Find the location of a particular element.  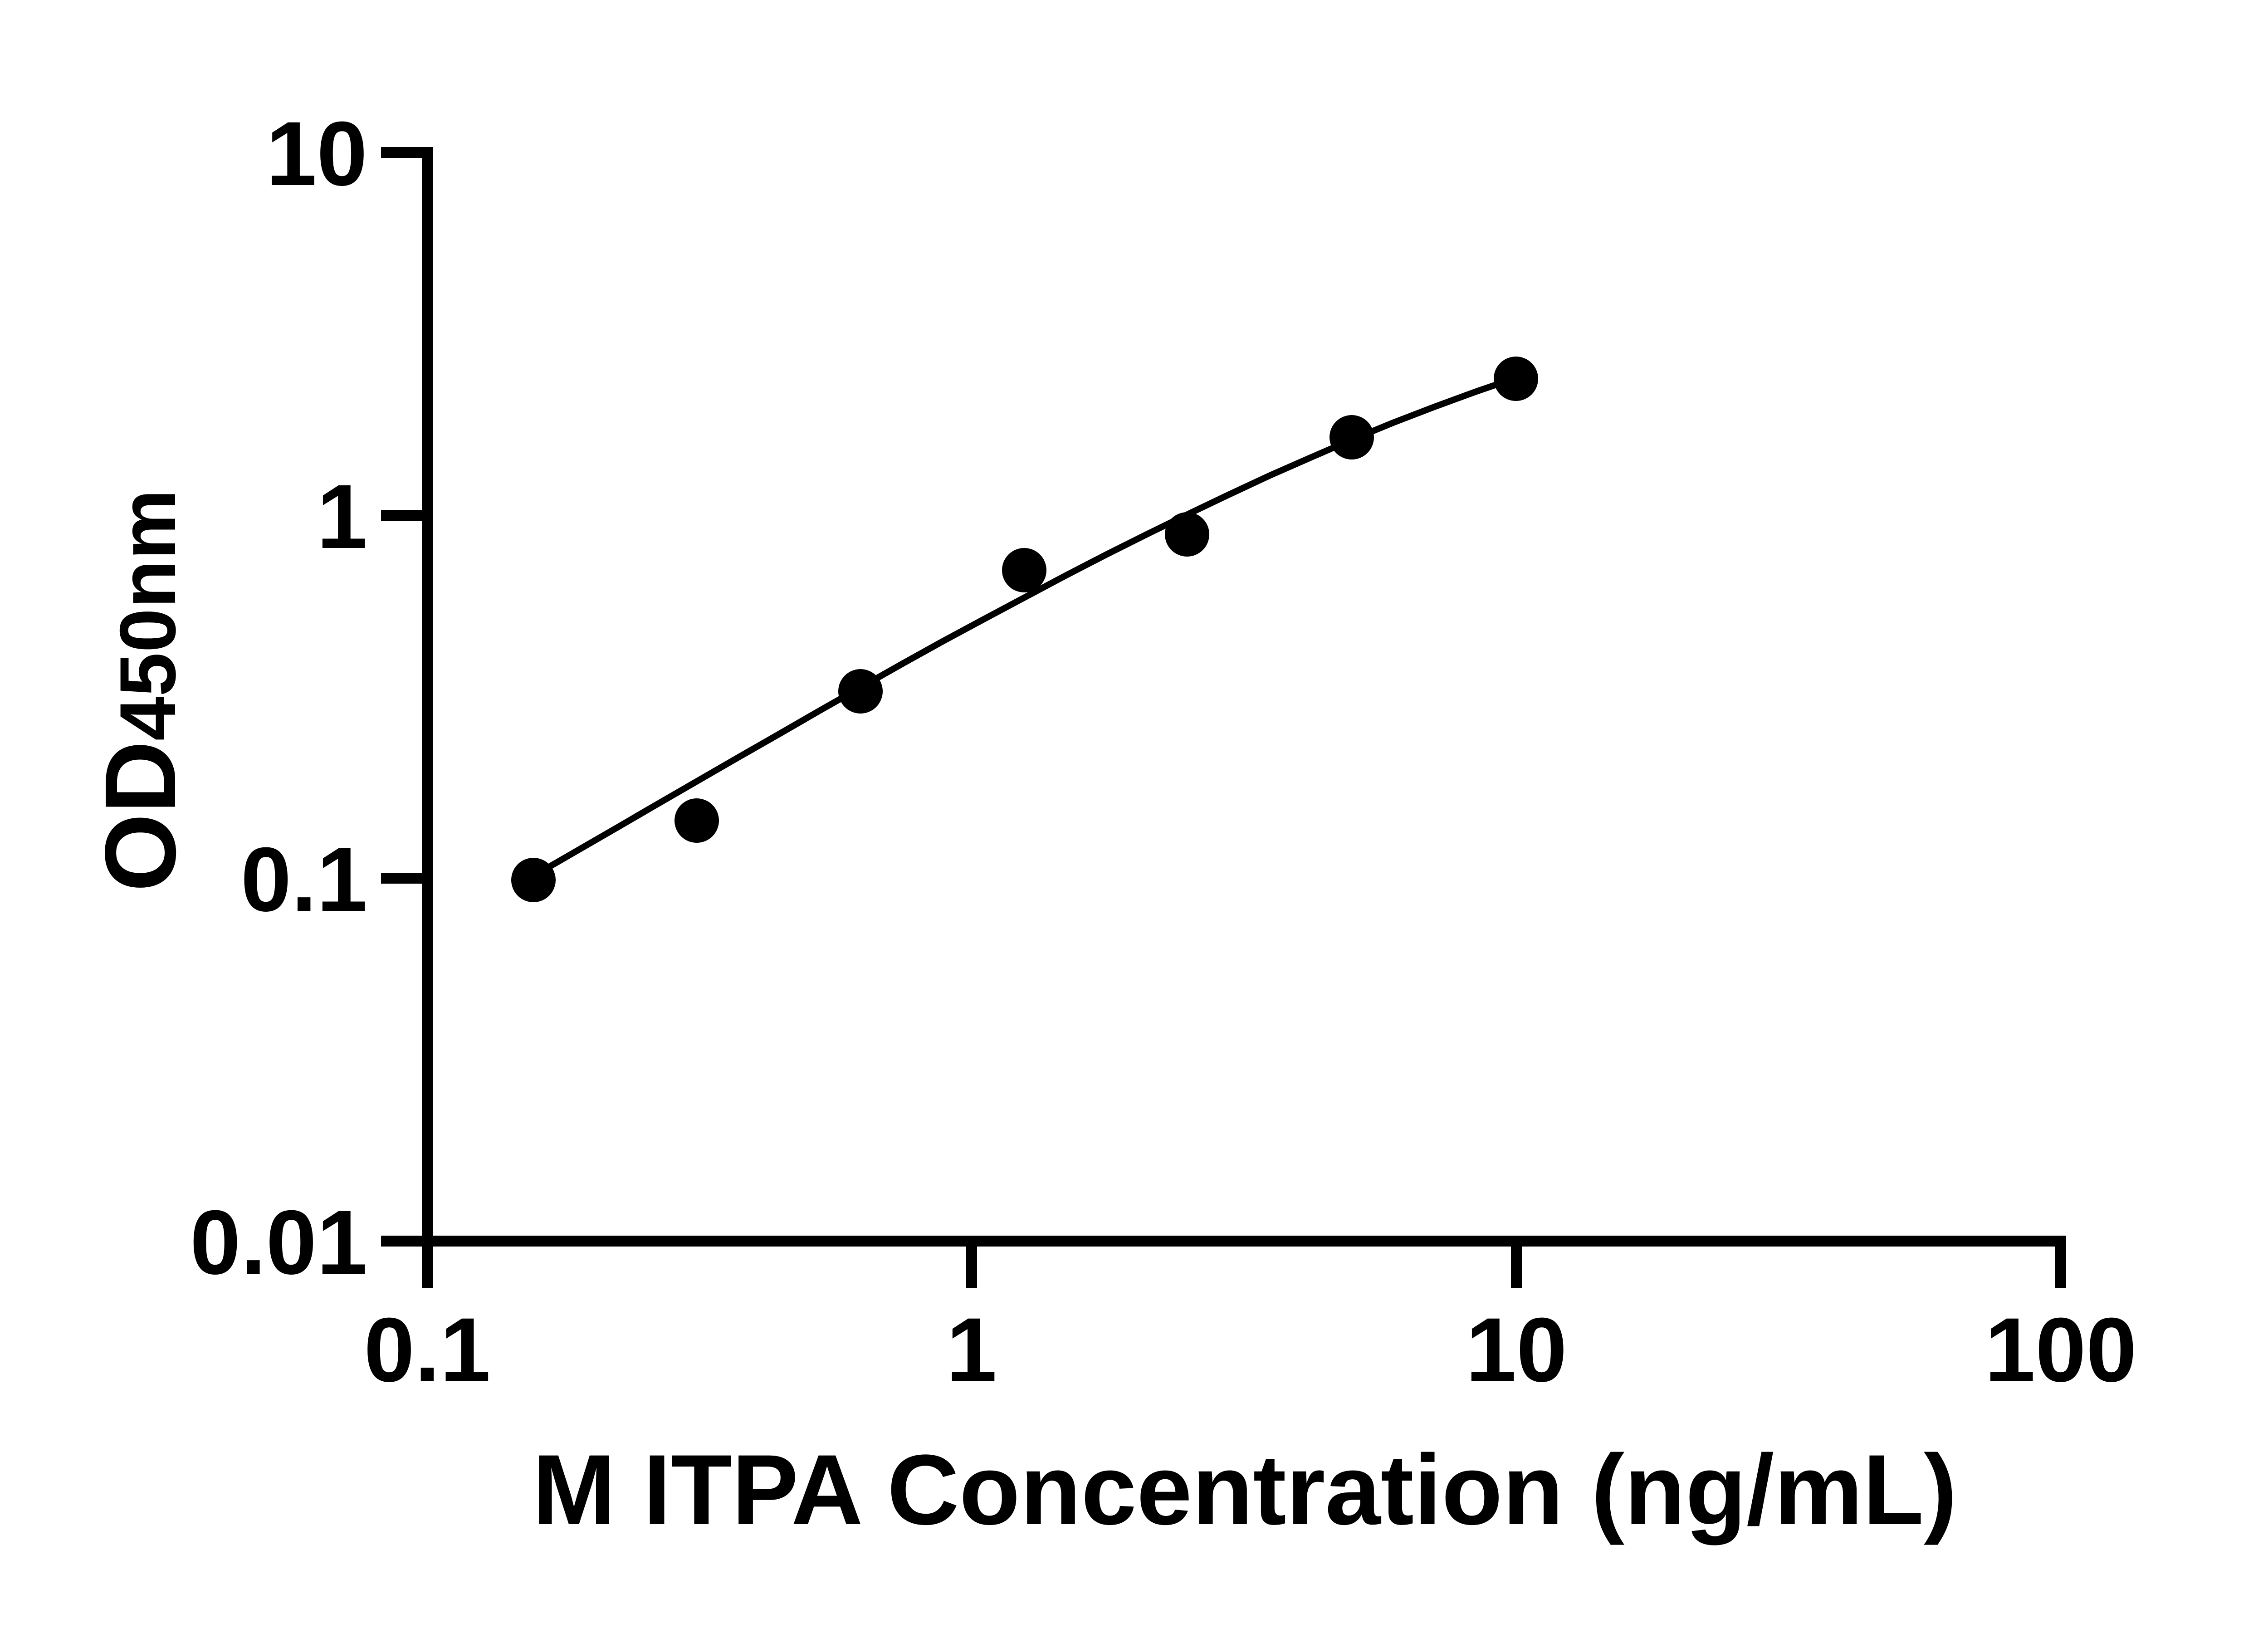

svg-text: M ITPA Concentration (ng/mL) is located at coordinates (1245, 1489).